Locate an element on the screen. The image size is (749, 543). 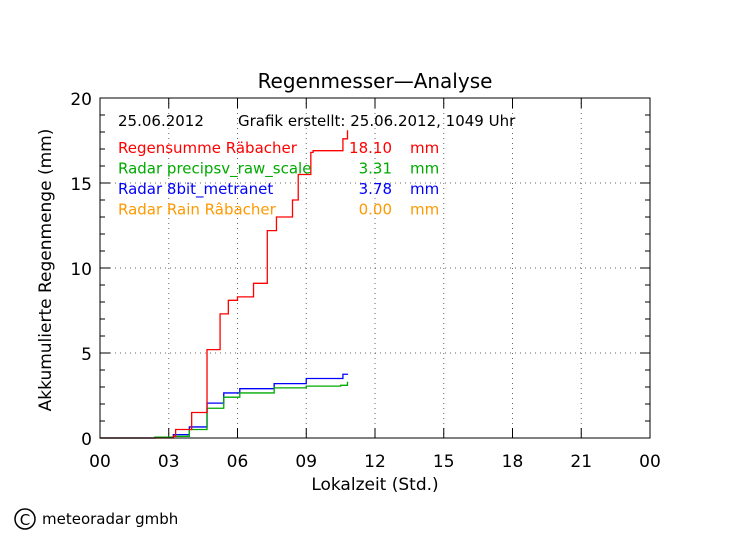
y-axis-label: Akkumulierte Regenmenge (mm) is located at coordinates (46, 270).